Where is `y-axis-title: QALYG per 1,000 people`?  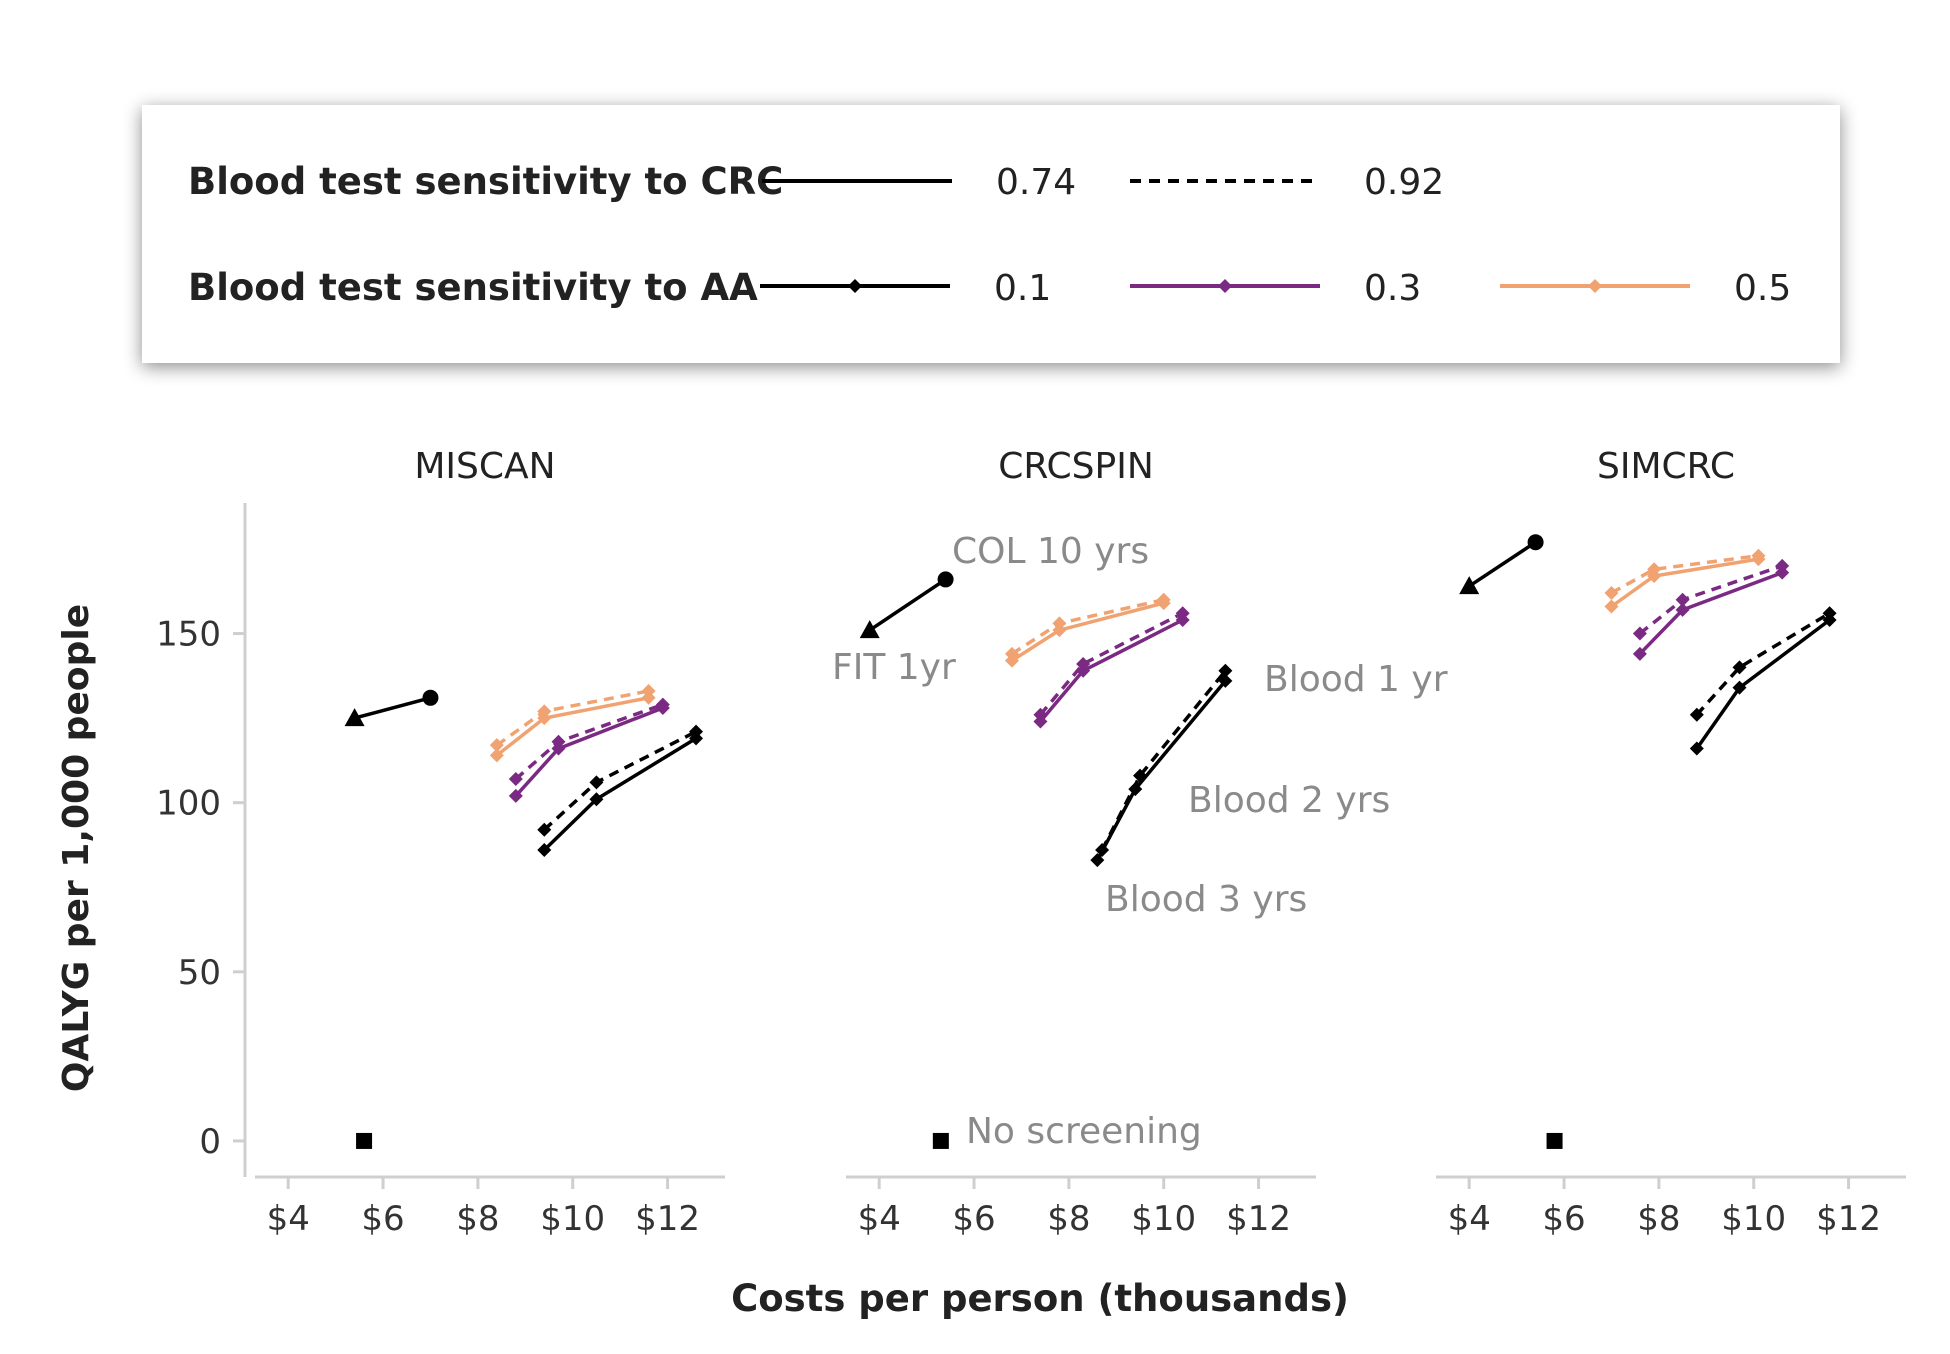 y-axis-title: QALYG per 1,000 people is located at coordinates (76, 848).